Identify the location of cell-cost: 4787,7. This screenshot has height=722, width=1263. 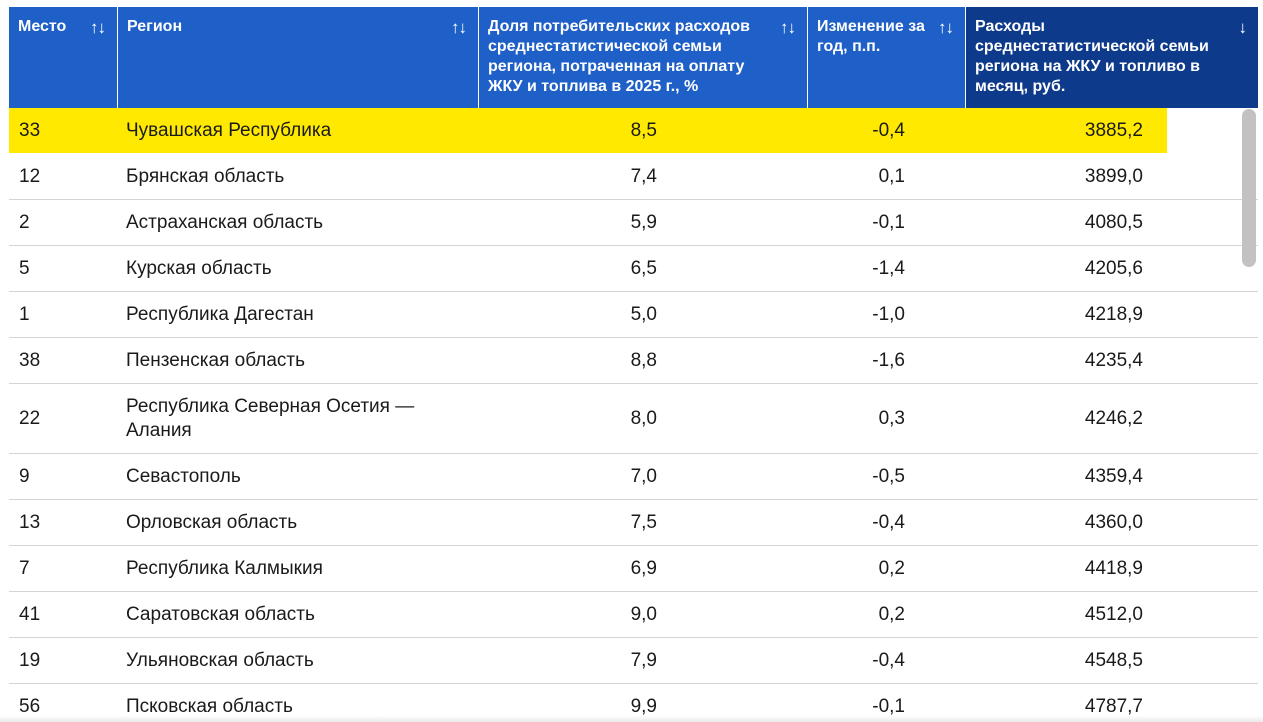
(1113, 706).